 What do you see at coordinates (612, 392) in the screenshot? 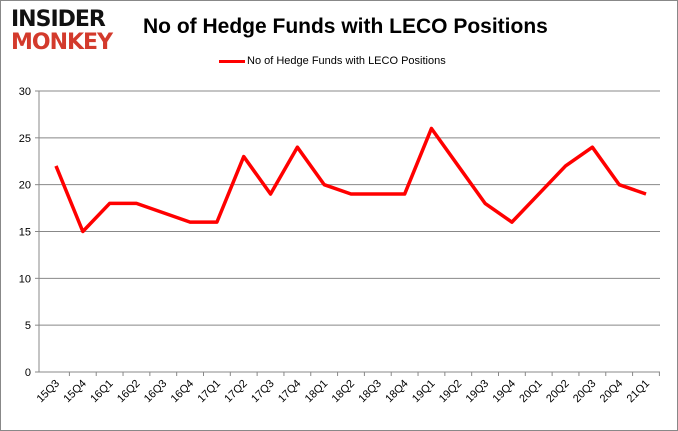
I see `x-tick-label: 20Q4` at bounding box center [612, 392].